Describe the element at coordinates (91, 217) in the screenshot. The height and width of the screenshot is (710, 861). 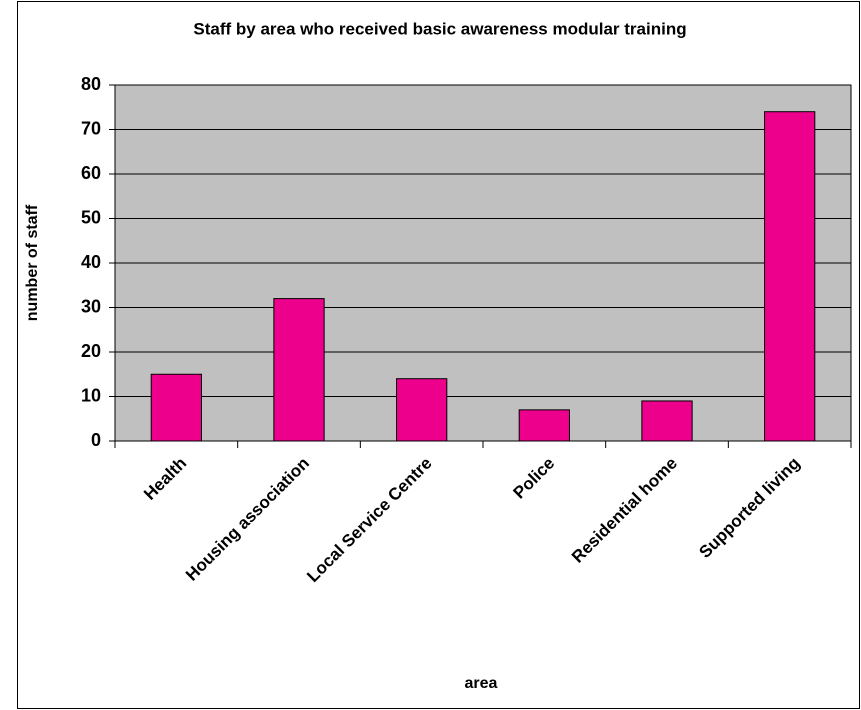
I see `y-tick-label: 50` at that location.